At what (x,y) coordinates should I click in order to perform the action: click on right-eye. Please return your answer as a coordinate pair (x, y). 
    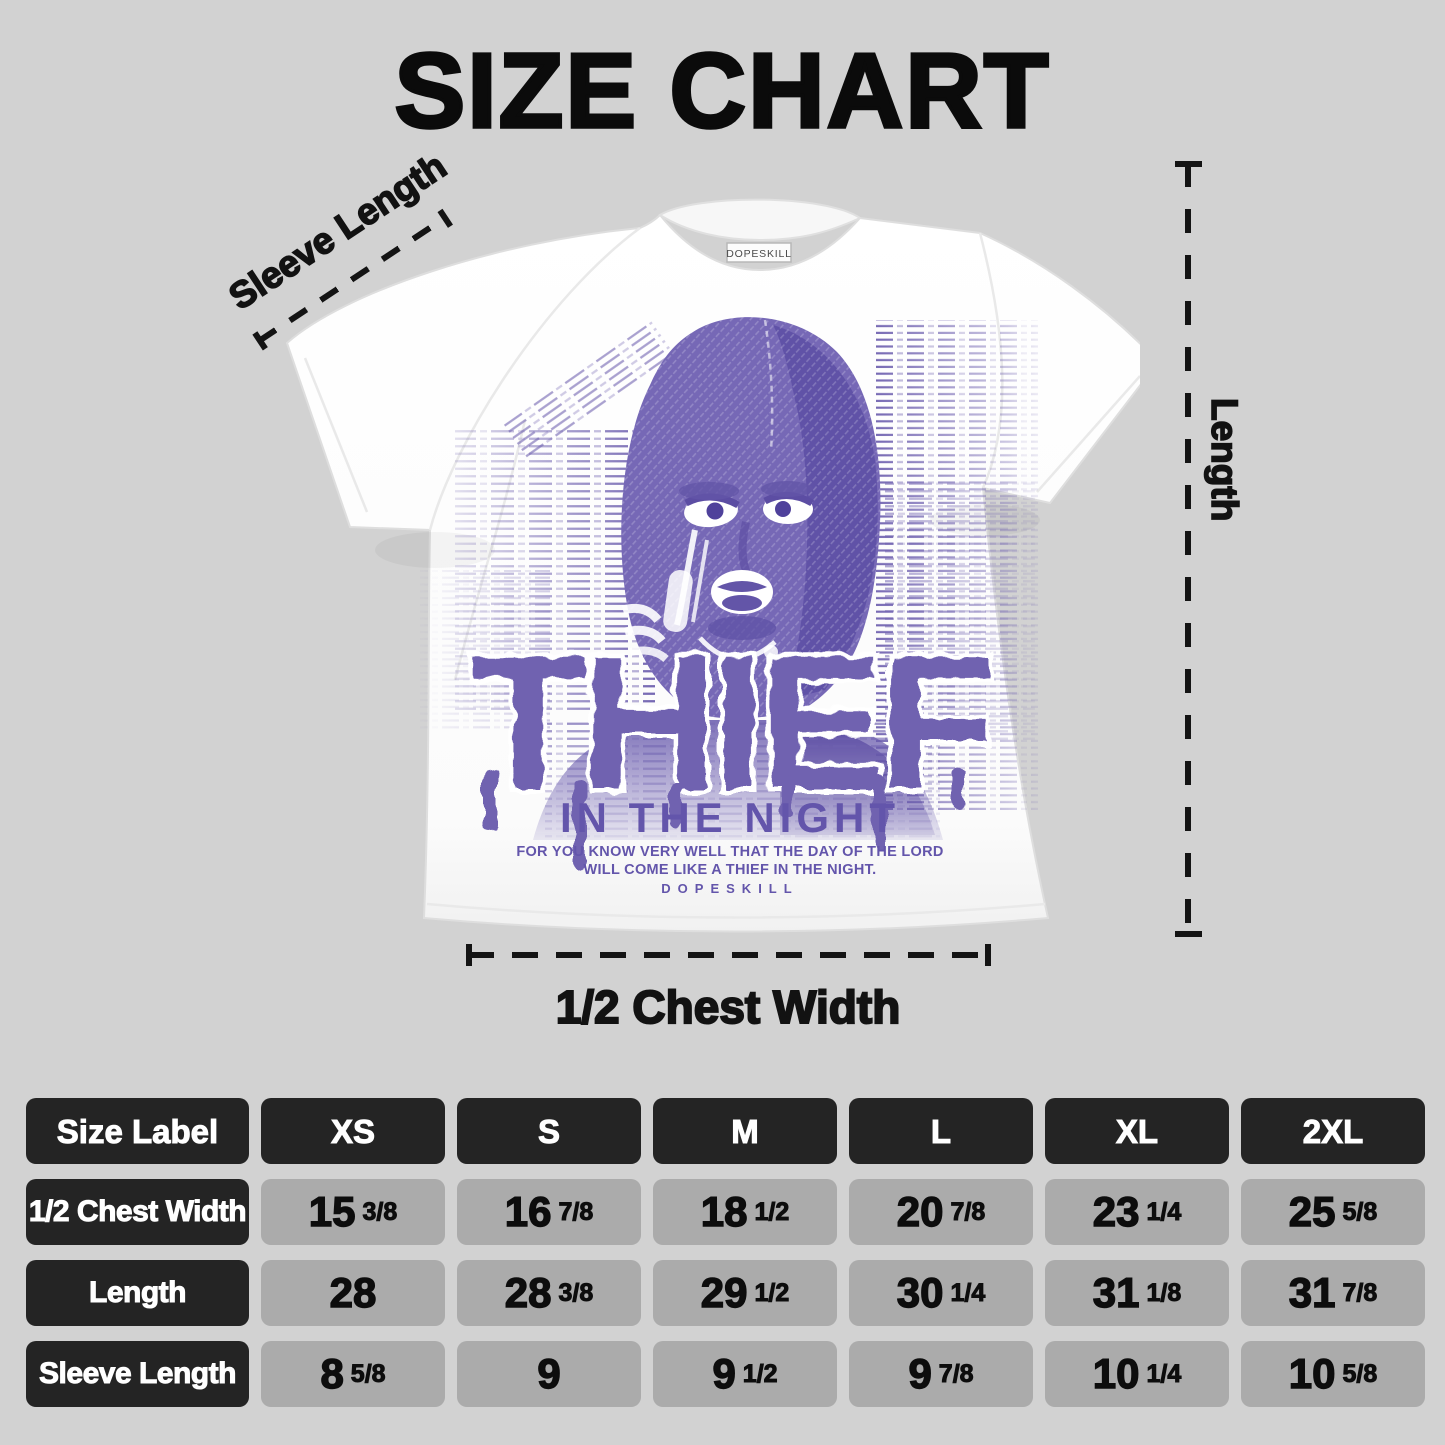
    Looking at the image, I should click on (787, 502).